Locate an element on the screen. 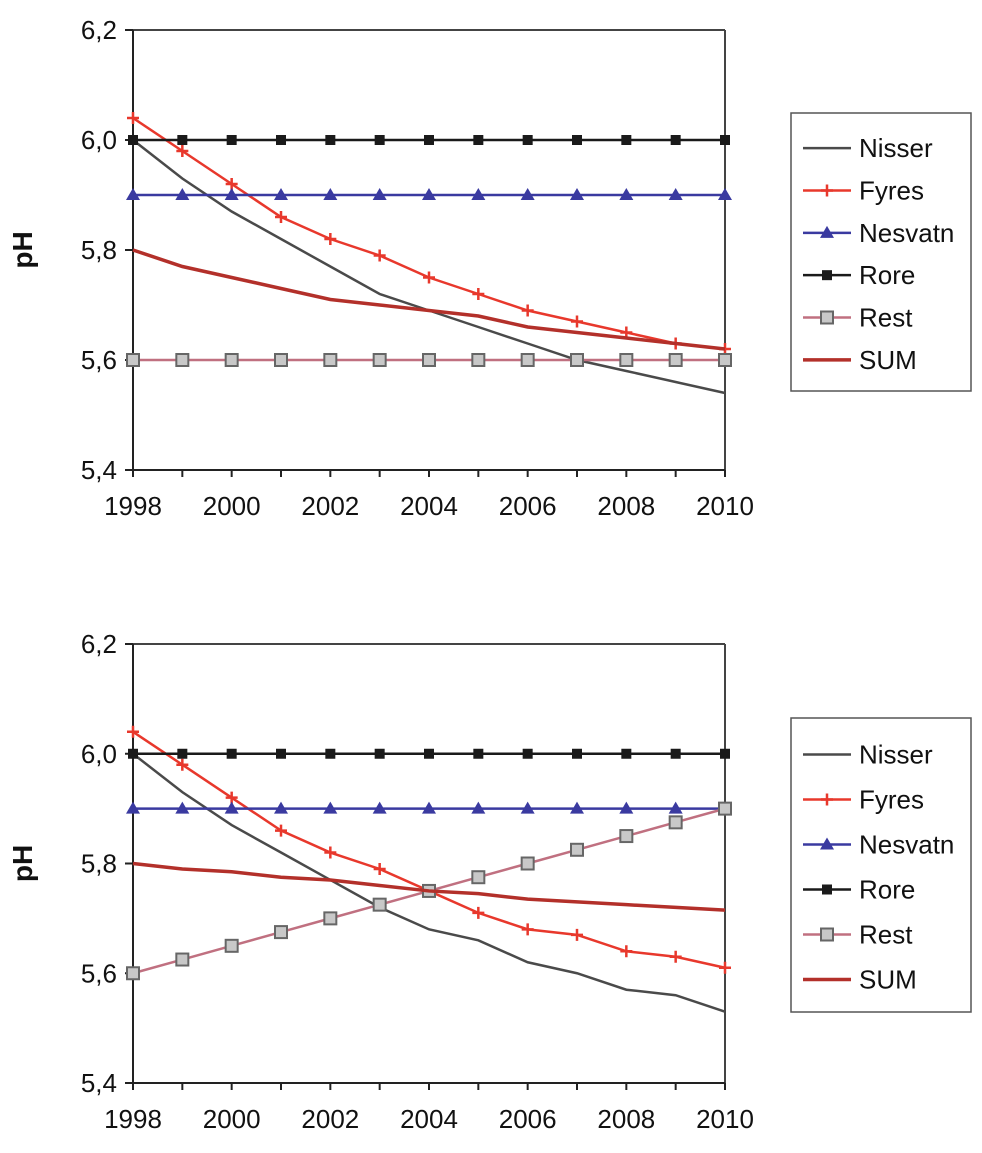  x-tick-label: 2006 is located at coordinates (528, 1119).